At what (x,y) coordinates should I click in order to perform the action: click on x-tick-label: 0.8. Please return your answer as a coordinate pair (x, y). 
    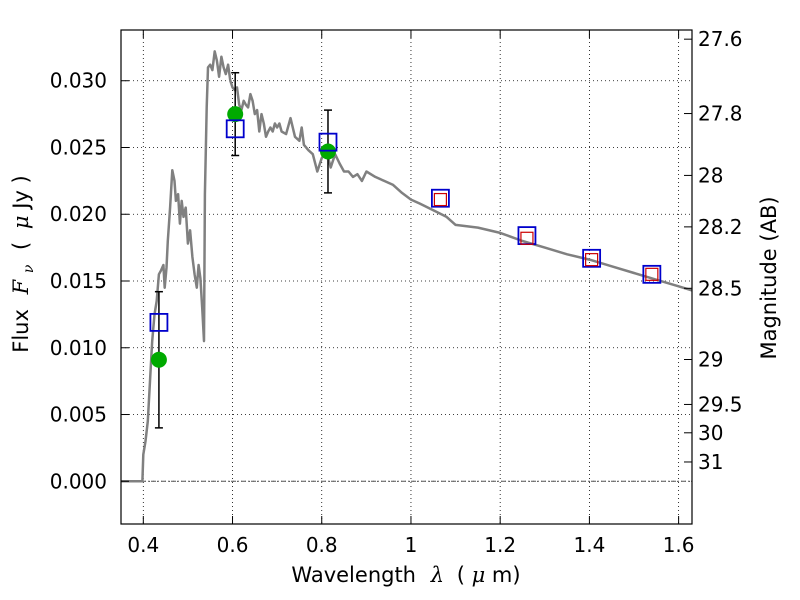
    Looking at the image, I should click on (322, 545).